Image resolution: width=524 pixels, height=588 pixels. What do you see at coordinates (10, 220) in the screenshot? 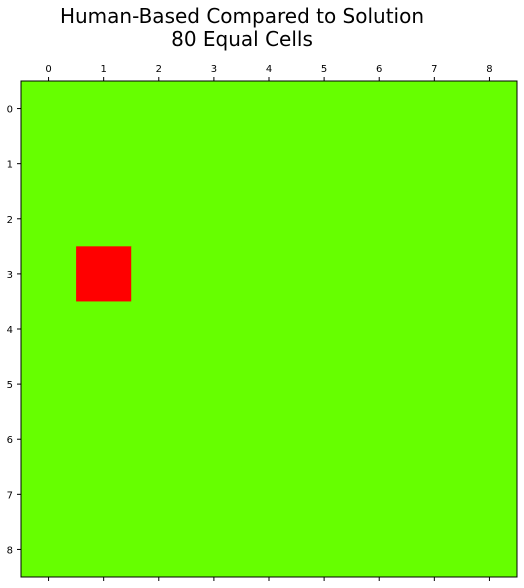
I see `y-tick-label: 2` at bounding box center [10, 220].